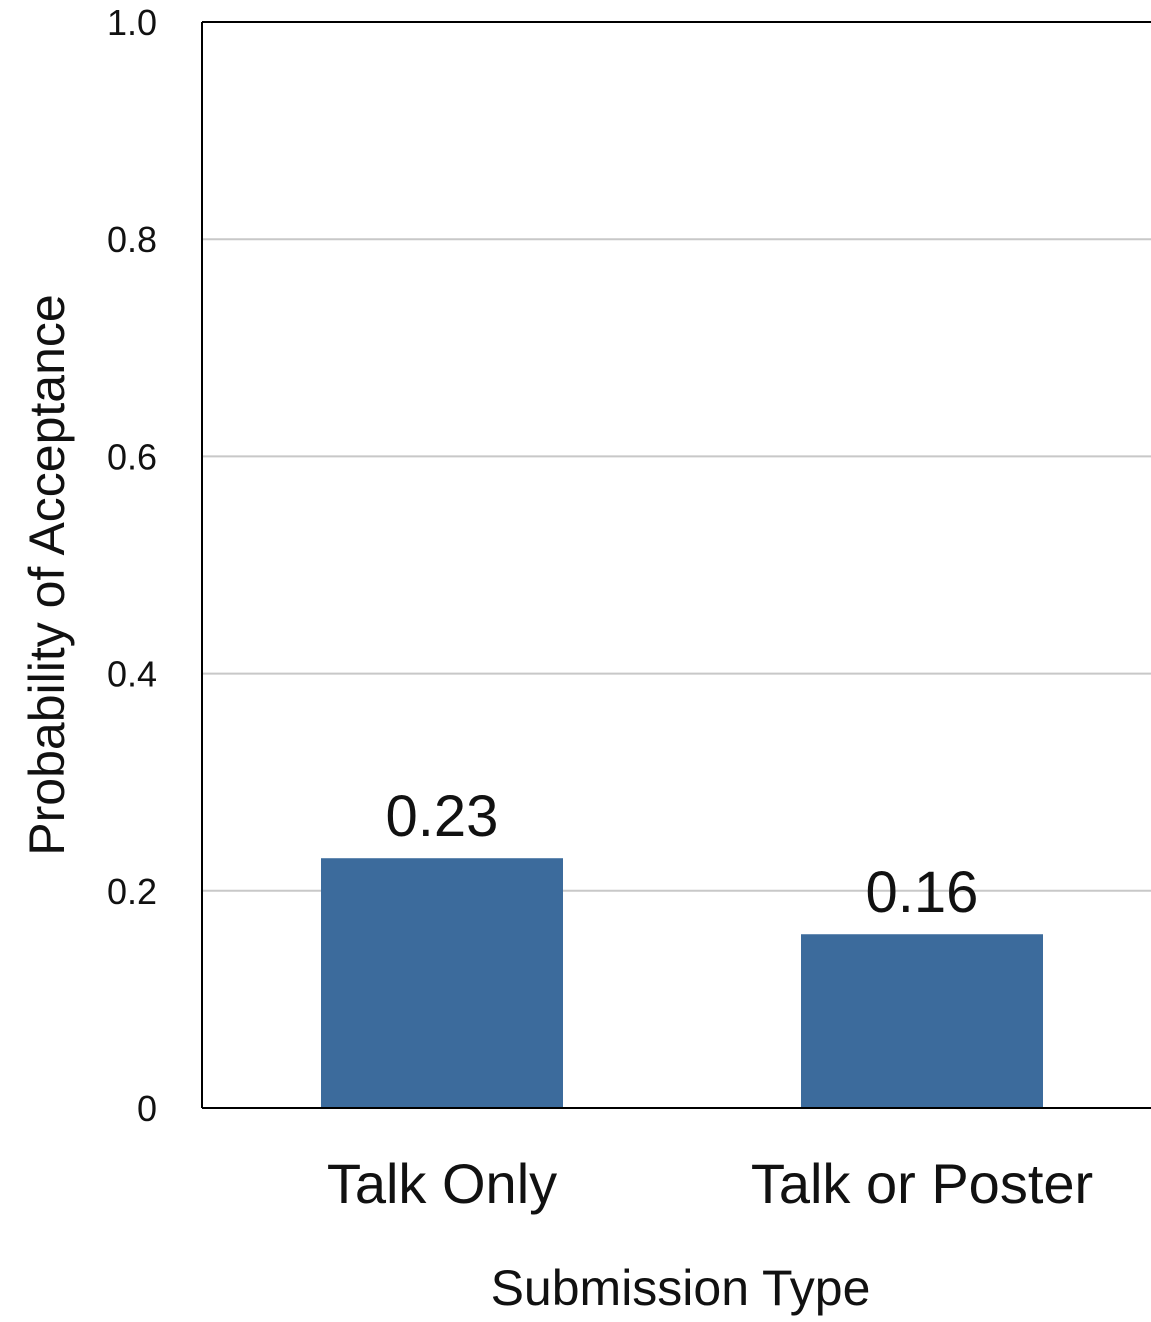  Describe the element at coordinates (132, 239) in the screenshot. I see `y-tick-label: 0.8` at that location.